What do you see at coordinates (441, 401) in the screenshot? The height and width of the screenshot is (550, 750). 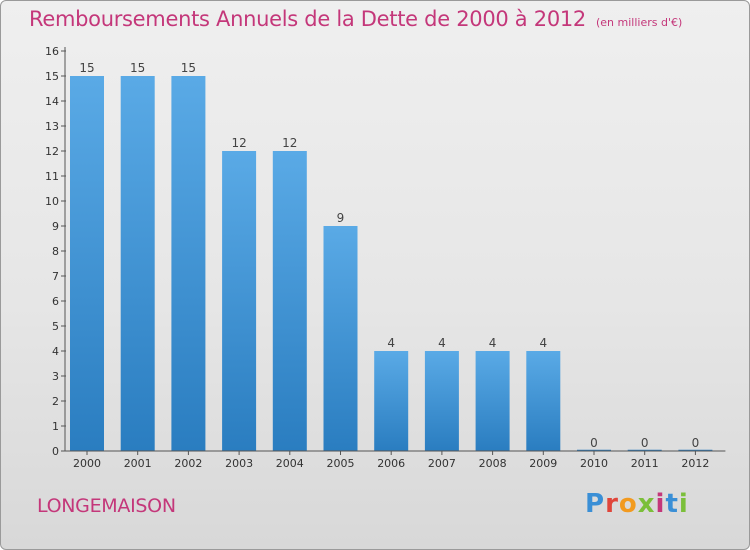 I see `bar-2007` at bounding box center [441, 401].